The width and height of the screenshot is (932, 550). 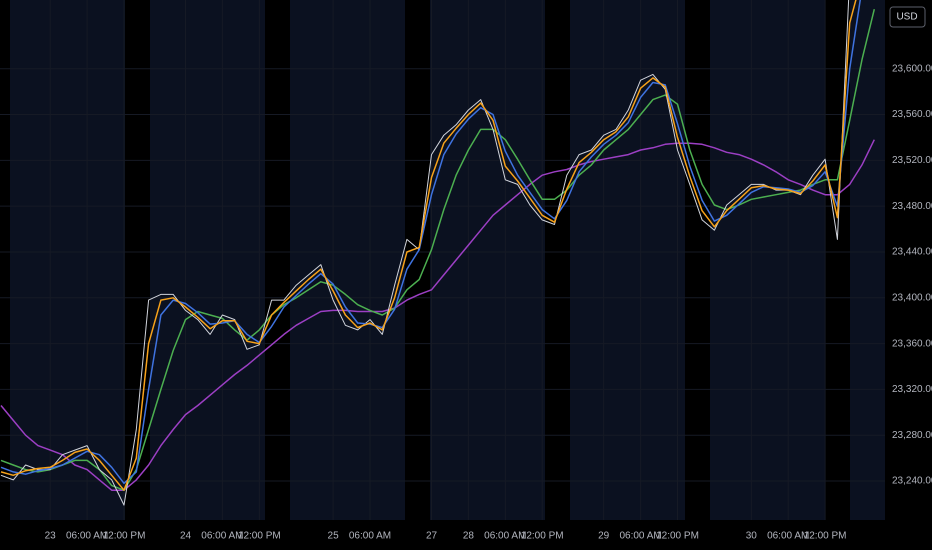 What do you see at coordinates (752, 536) in the screenshot?
I see `x-tick-label: 30` at bounding box center [752, 536].